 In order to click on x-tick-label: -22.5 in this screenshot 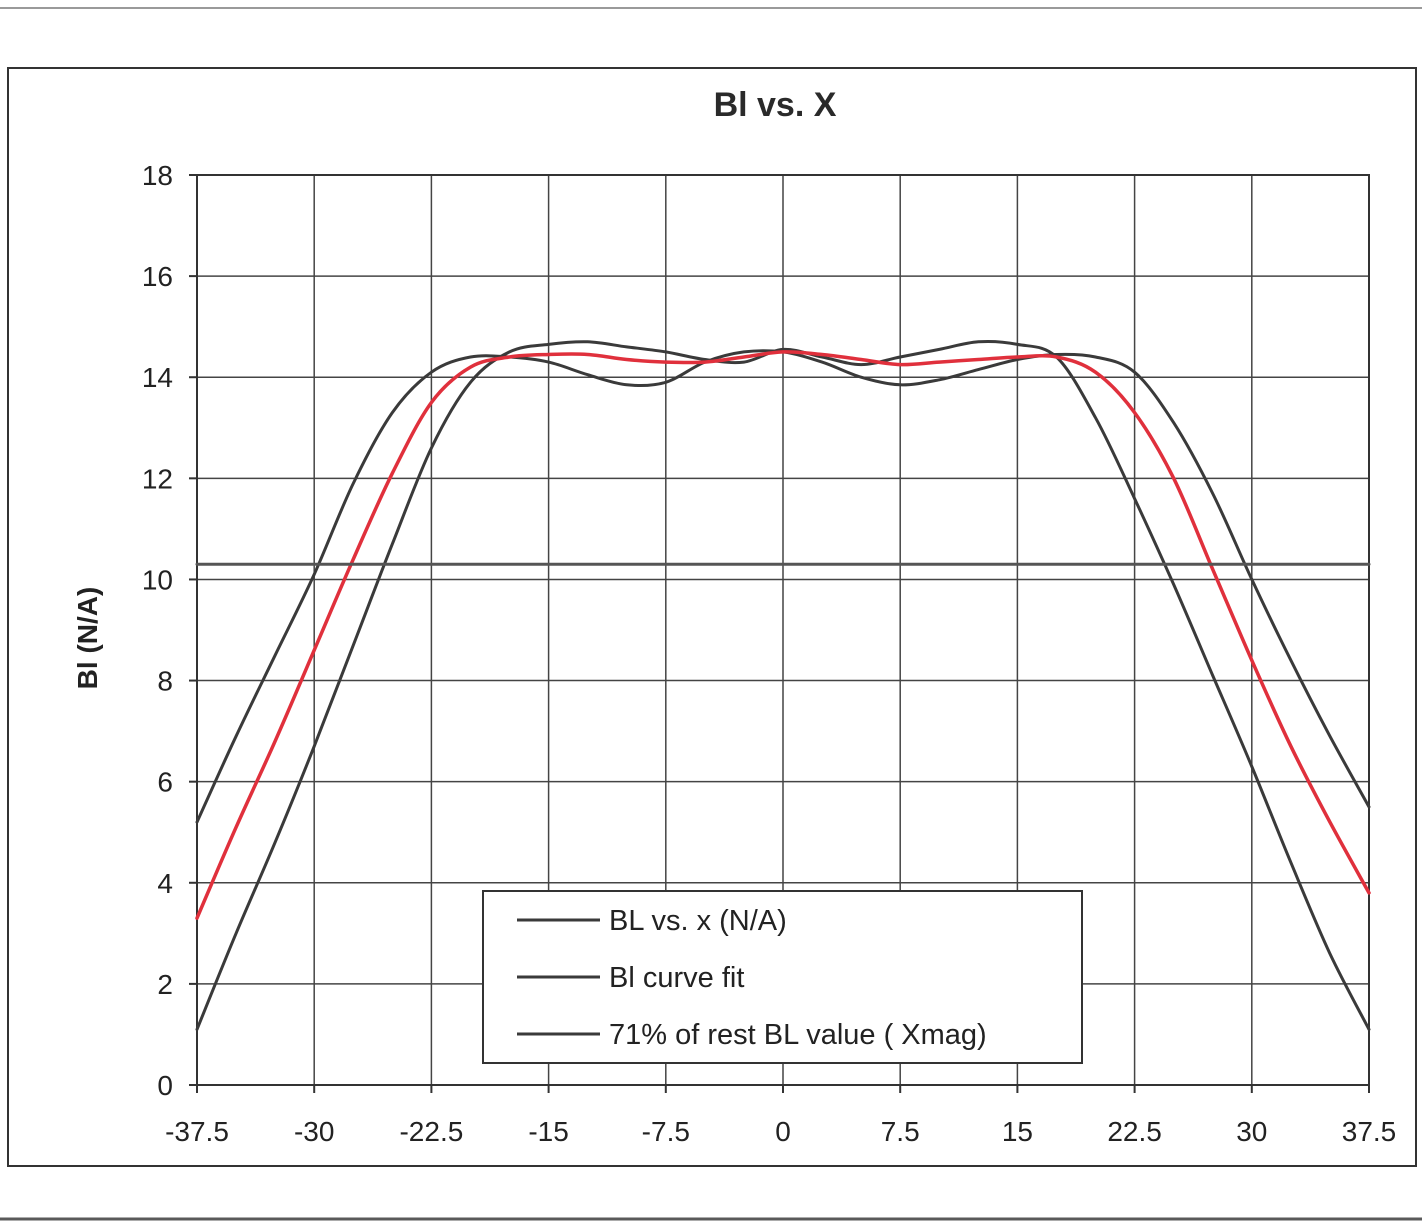, I will do `click(431, 1131)`.